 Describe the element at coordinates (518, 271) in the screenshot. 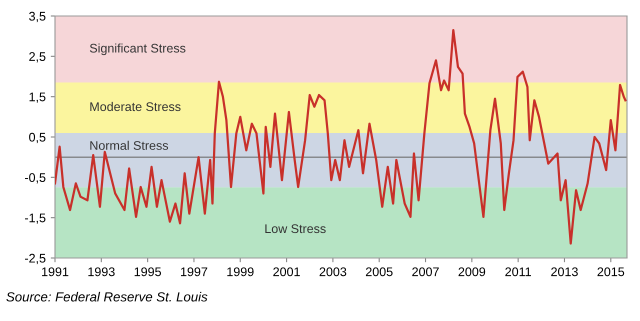

I see `x-tick-label: 2011` at that location.